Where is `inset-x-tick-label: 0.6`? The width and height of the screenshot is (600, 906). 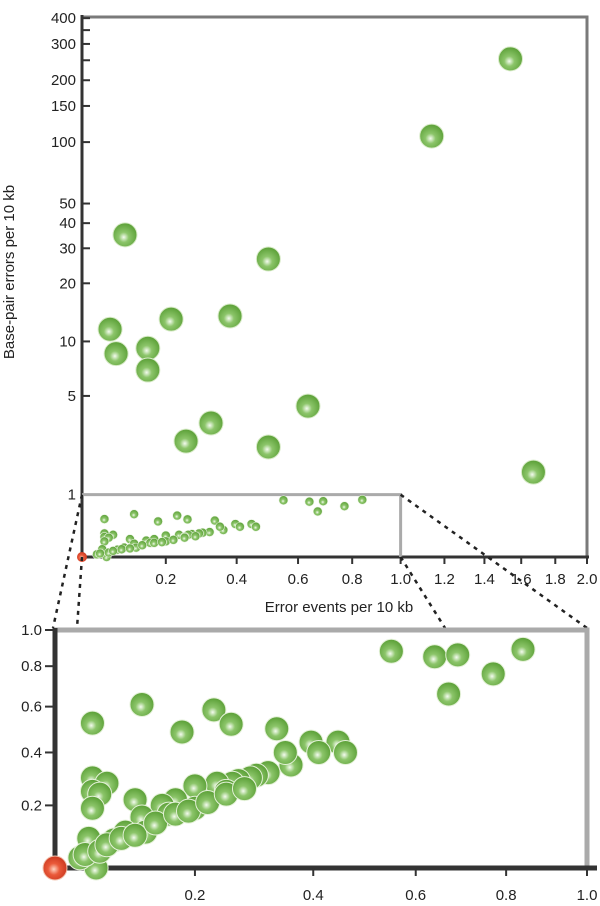
inset-x-tick-label: 0.6 is located at coordinates (415, 895).